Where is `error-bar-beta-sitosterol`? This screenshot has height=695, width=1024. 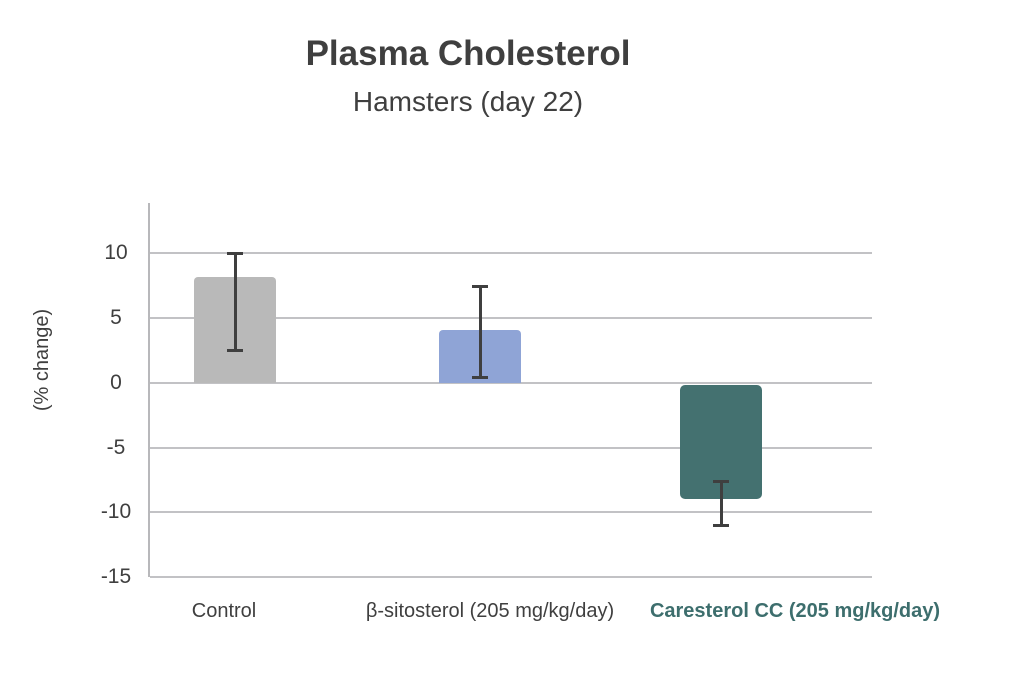
error-bar-beta-sitosterol is located at coordinates (480, 331).